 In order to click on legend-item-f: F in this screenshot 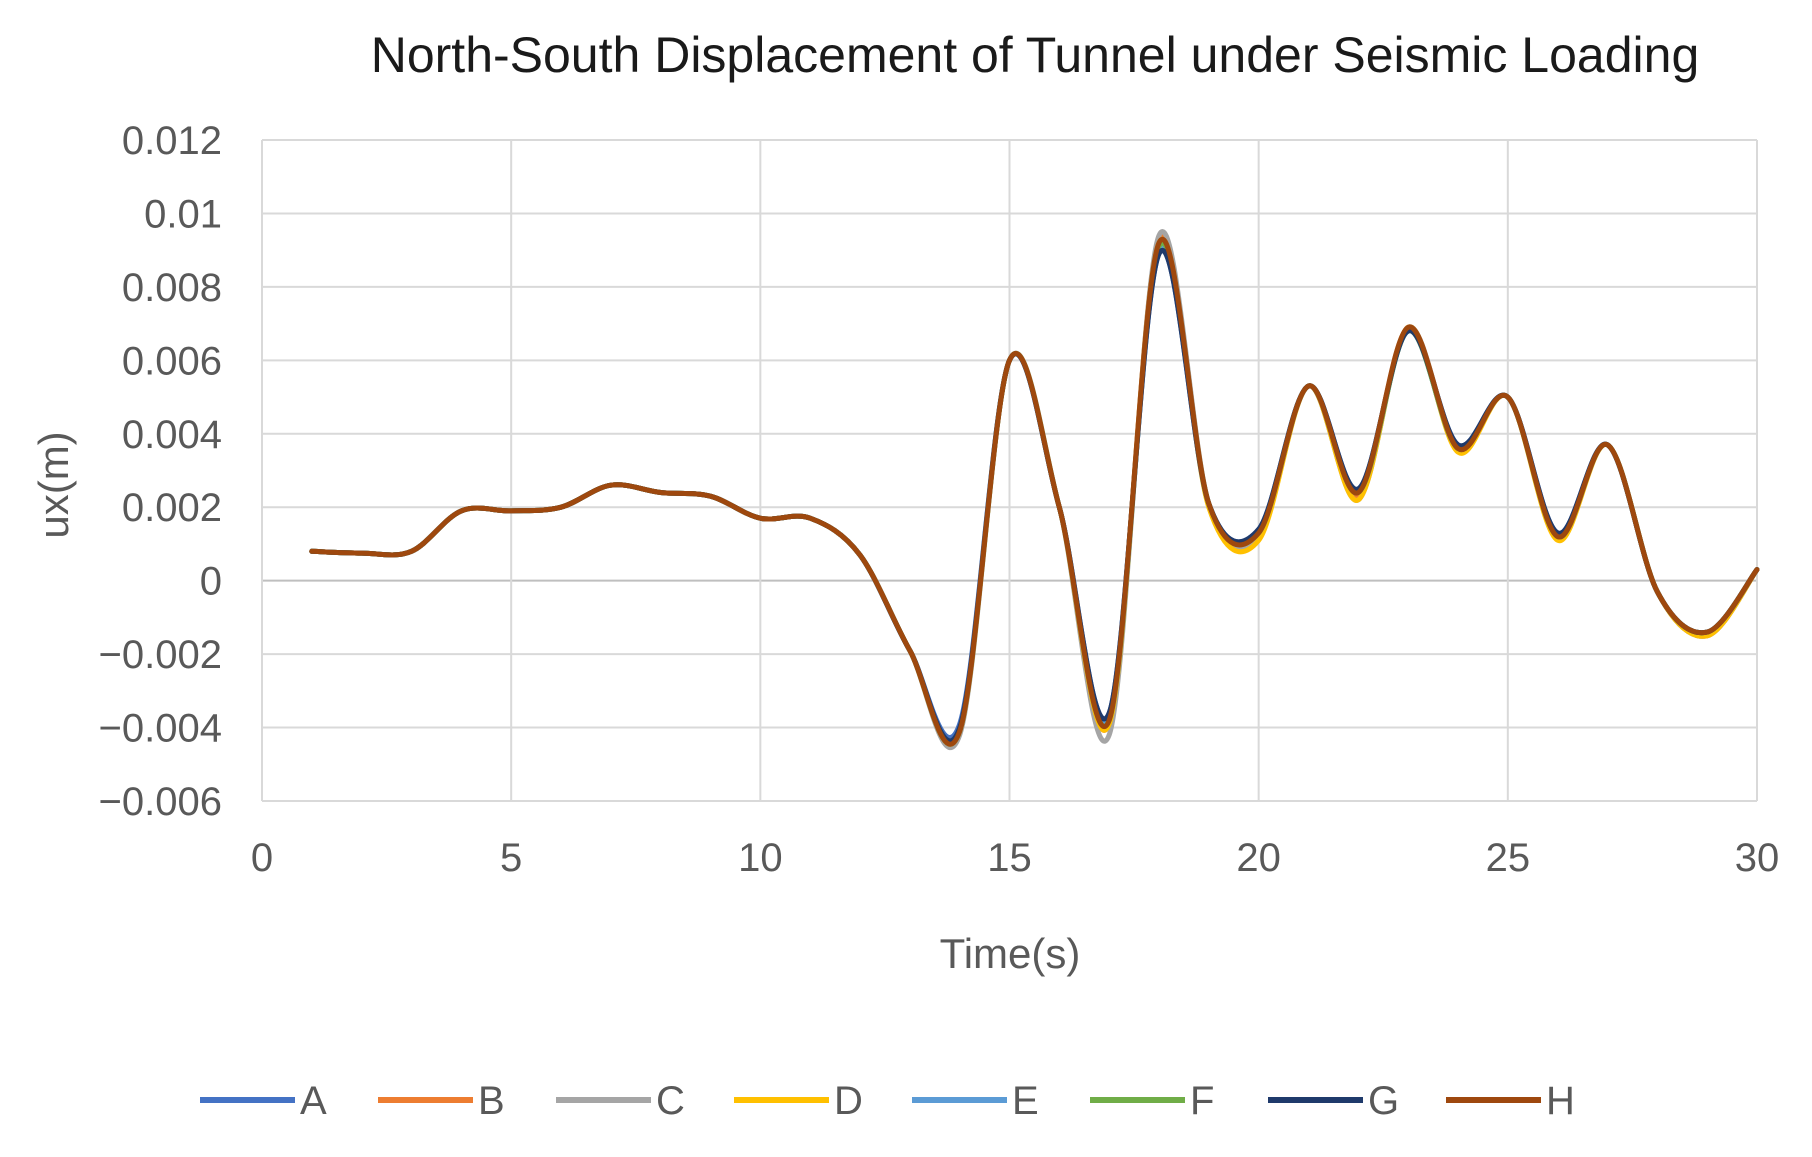, I will do `click(1152, 1101)`.